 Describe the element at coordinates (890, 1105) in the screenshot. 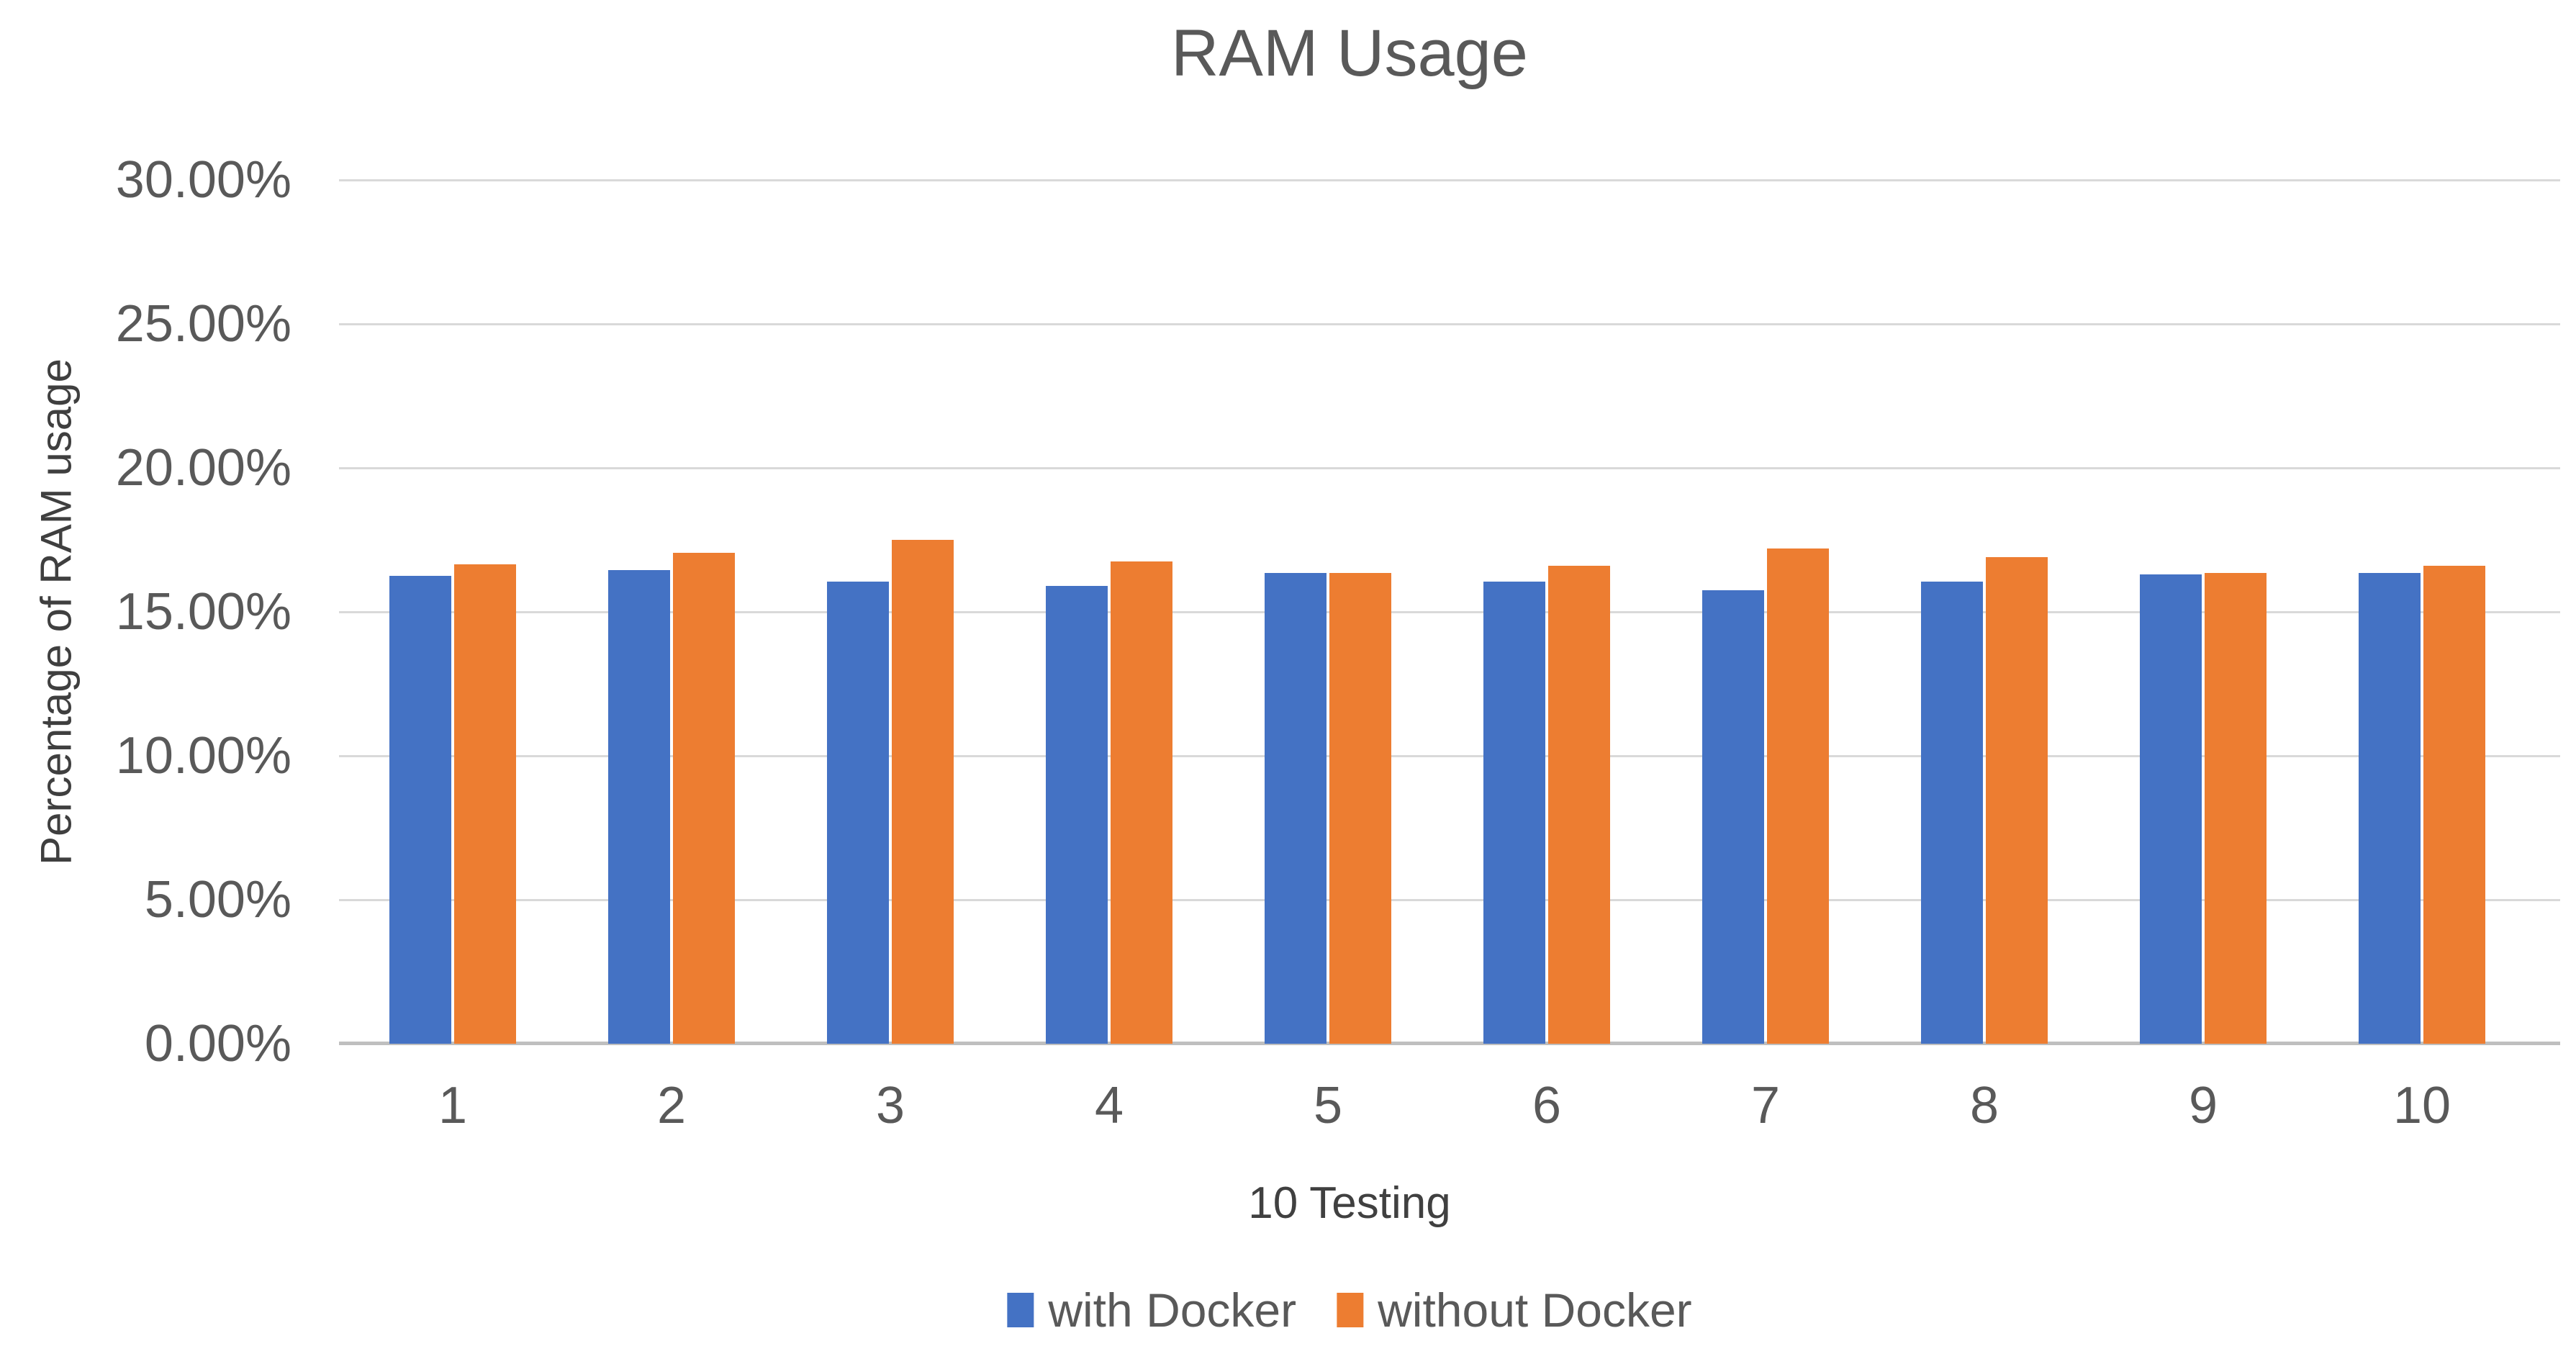

I see `x-category-label: 3` at that location.